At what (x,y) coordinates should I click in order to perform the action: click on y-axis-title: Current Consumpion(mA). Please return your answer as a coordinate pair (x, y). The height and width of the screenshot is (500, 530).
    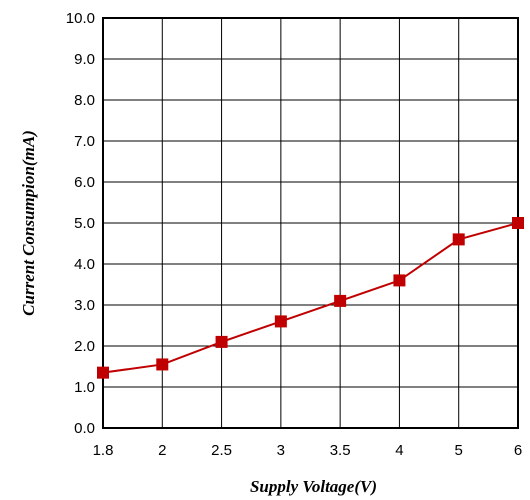
    Looking at the image, I should click on (28, 223).